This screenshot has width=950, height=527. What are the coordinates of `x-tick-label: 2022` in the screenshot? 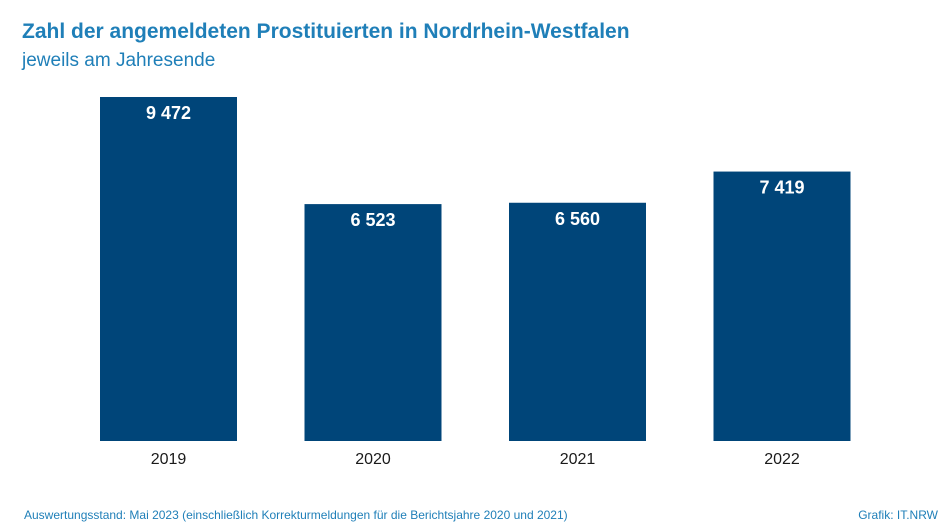 It's located at (782, 459).